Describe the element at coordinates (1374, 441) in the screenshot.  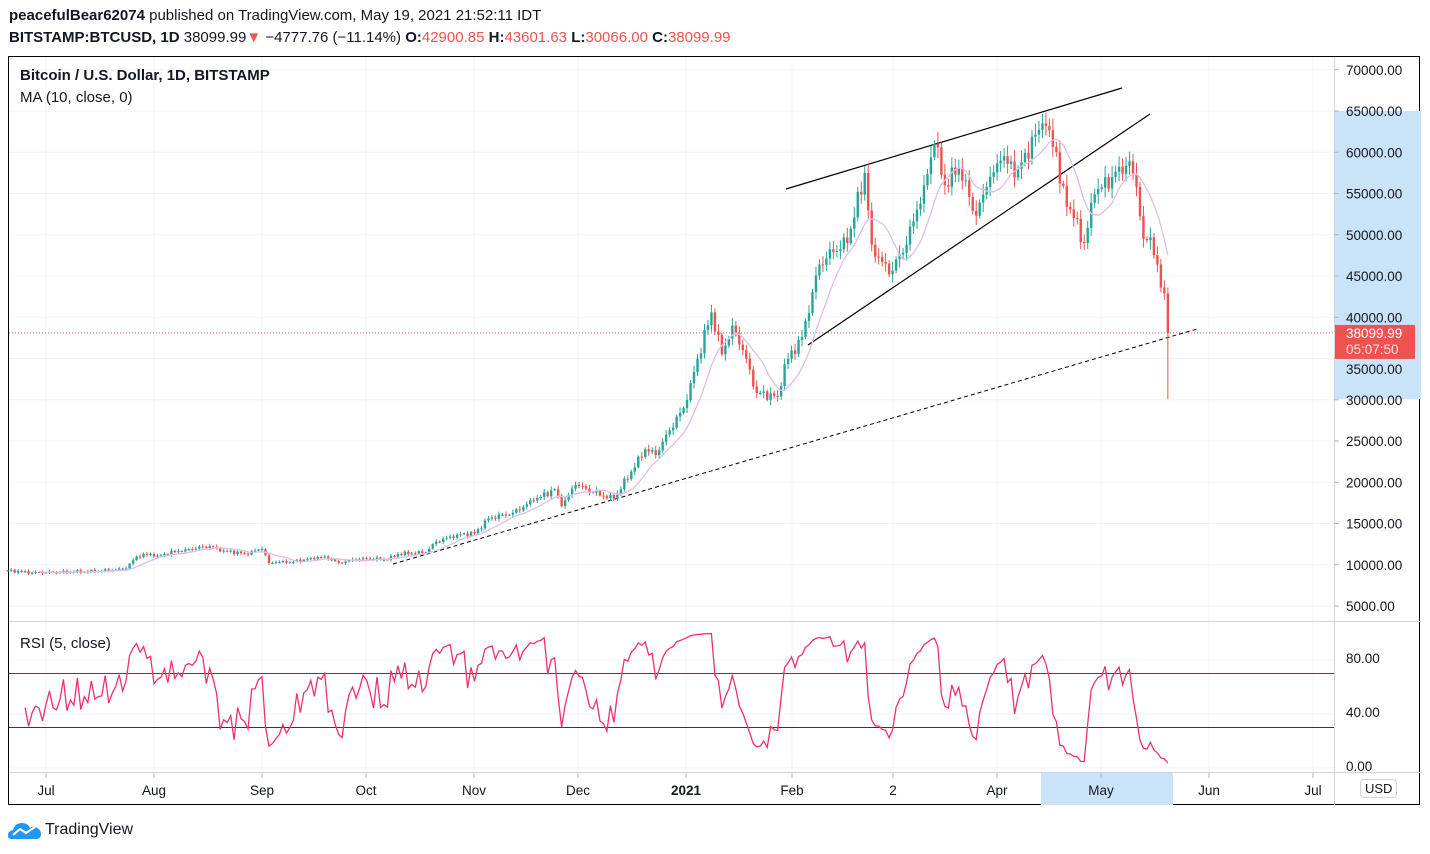
I see `price-tick-label: 25000.00` at that location.